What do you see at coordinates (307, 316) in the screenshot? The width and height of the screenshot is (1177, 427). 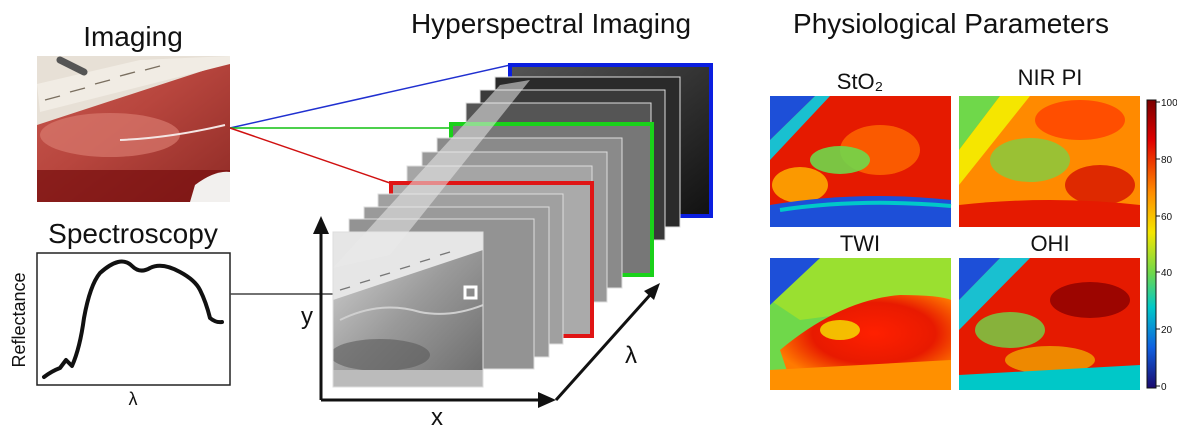 I see `axis-y-label: y` at bounding box center [307, 316].